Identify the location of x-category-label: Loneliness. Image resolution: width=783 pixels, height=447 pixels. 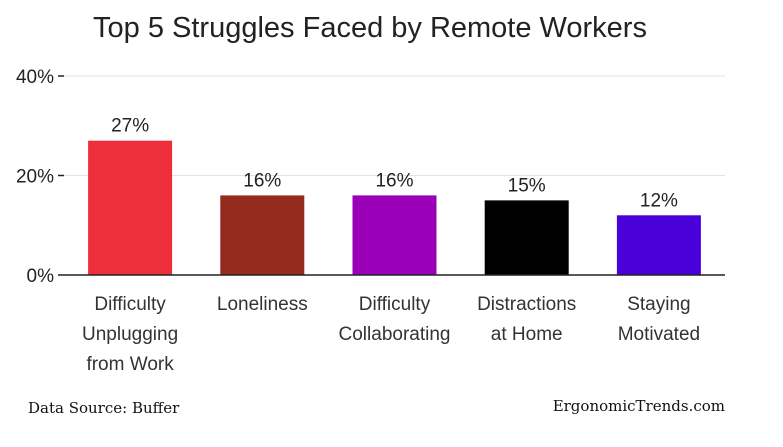
(262, 304).